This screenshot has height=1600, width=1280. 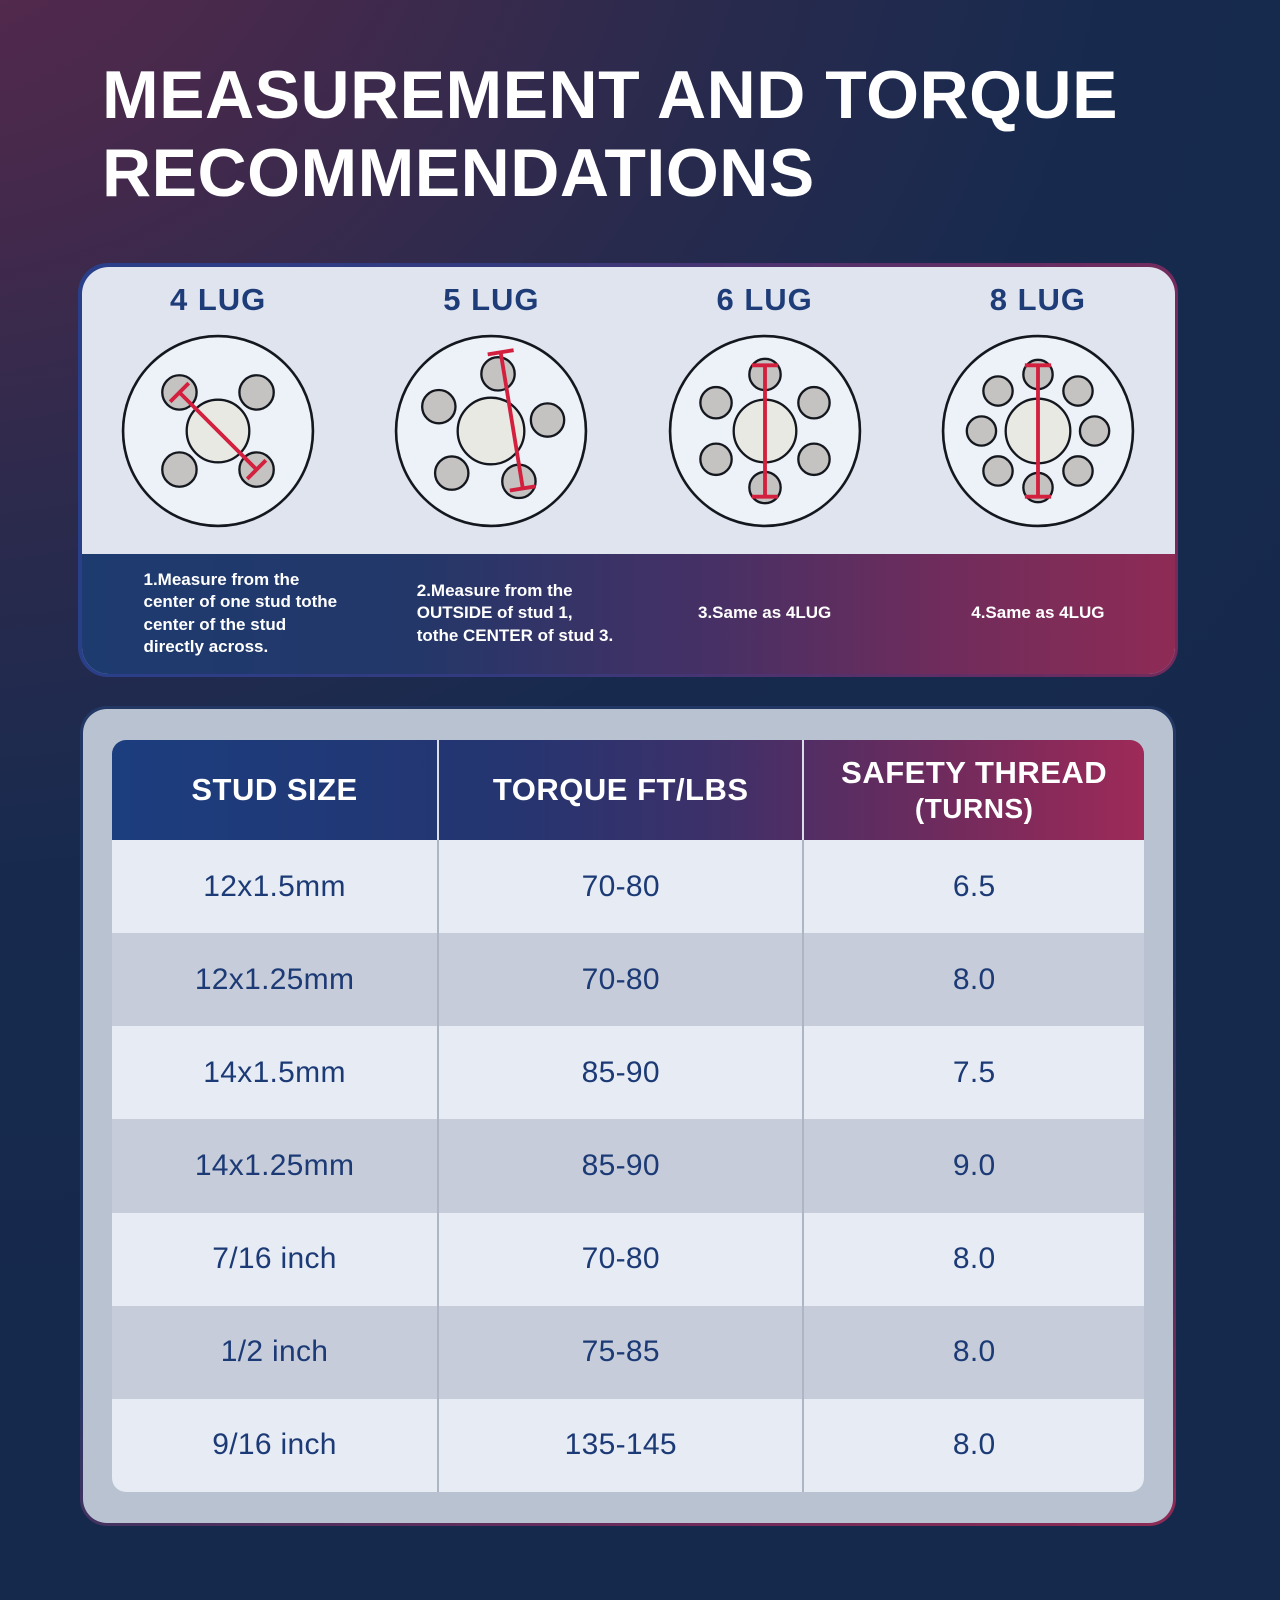 I want to click on table-row: 14x1.25mm 85-90 9.0, so click(x=628, y=1166).